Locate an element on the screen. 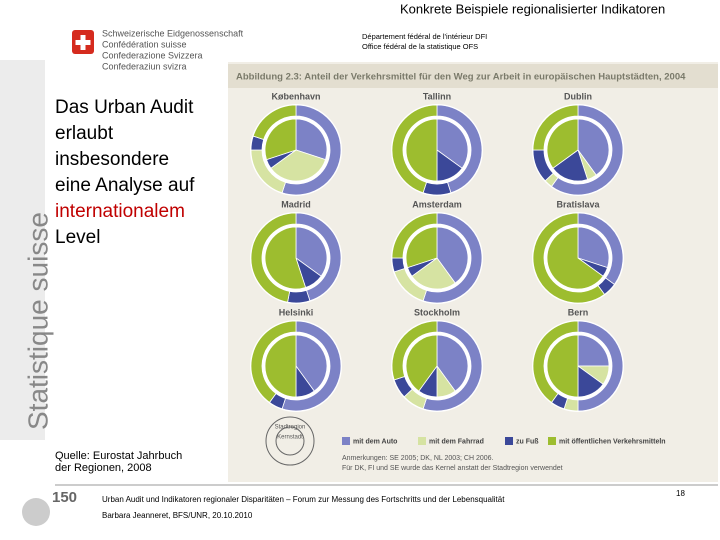  legend-label: mit öffentlichen Verkehrsmitteln is located at coordinates (612, 441).